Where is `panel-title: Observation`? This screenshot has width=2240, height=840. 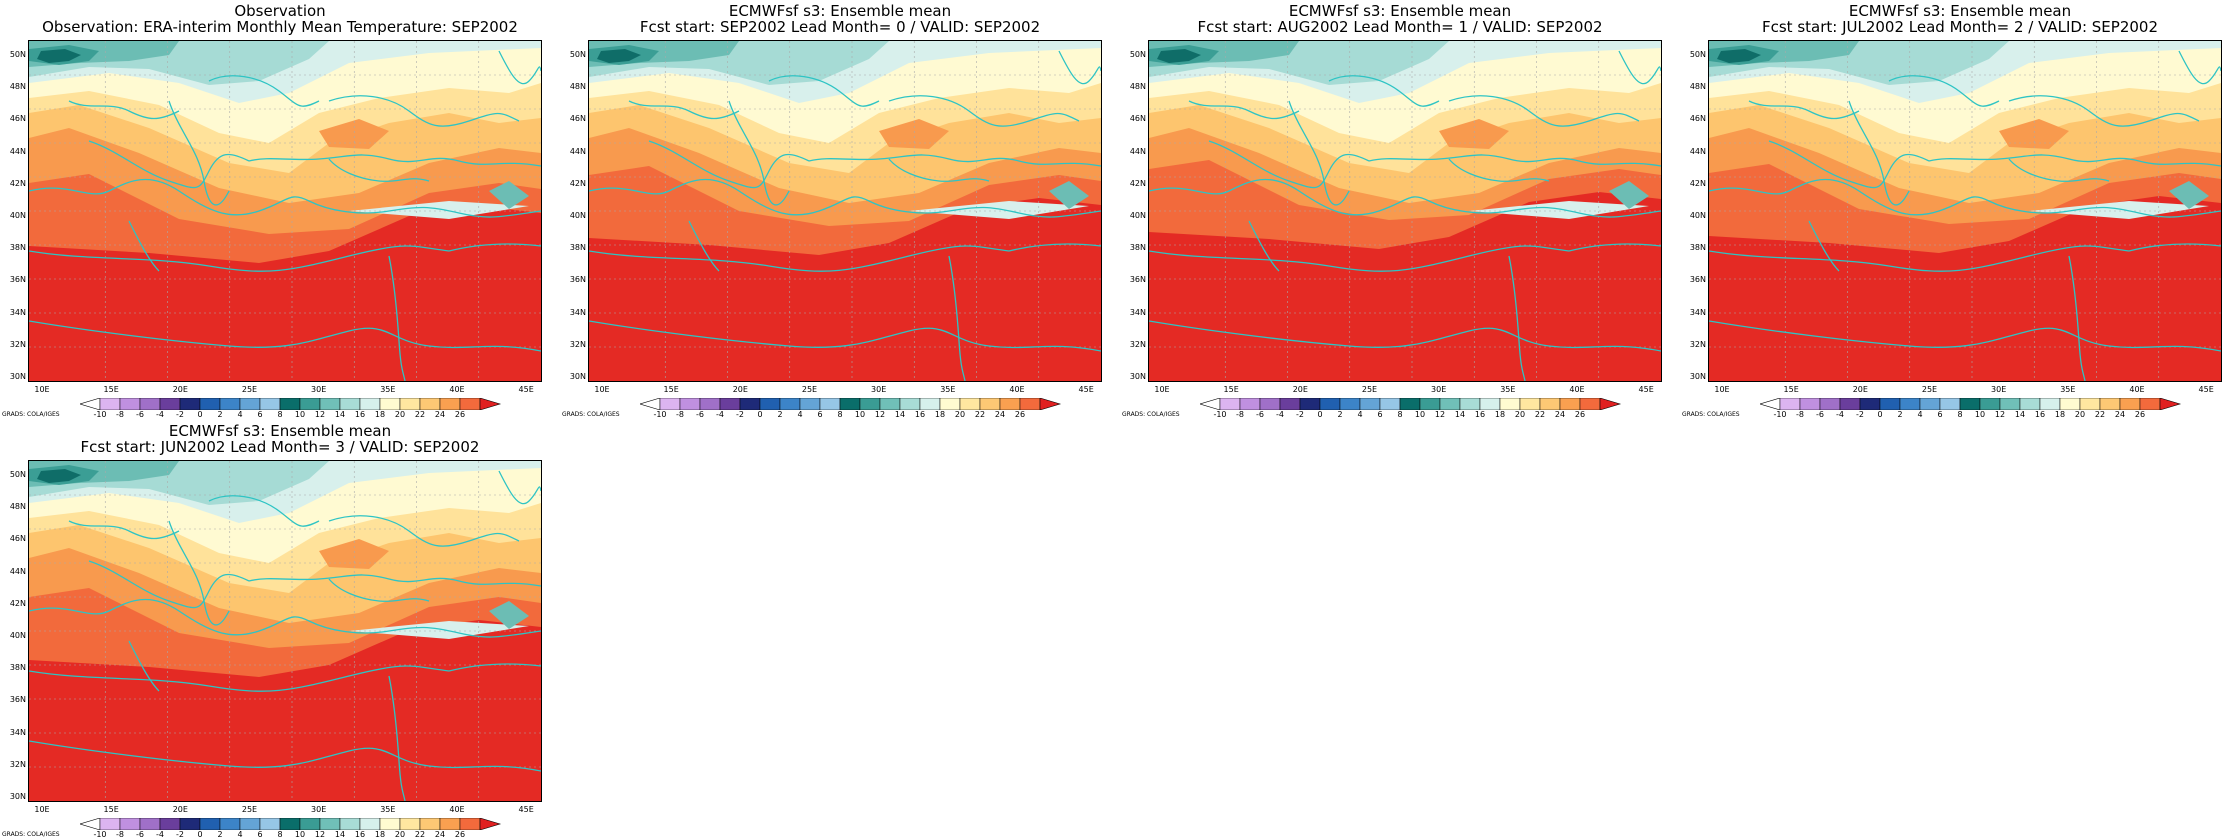 panel-title: Observation is located at coordinates (280, 11).